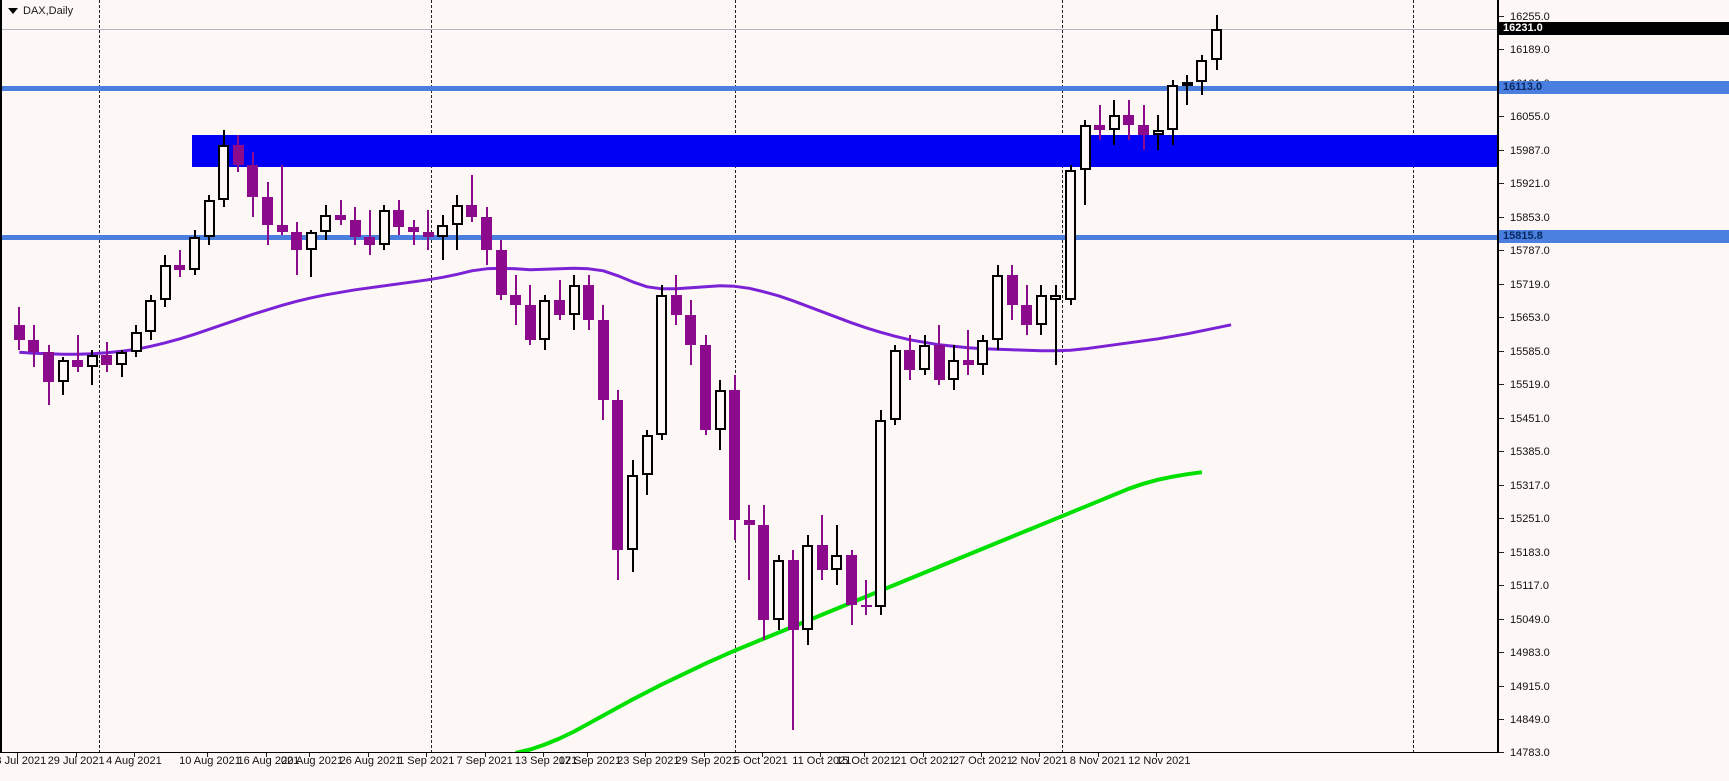 The width and height of the screenshot is (1729, 781). I want to click on current-price-gridline, so click(749, 30).